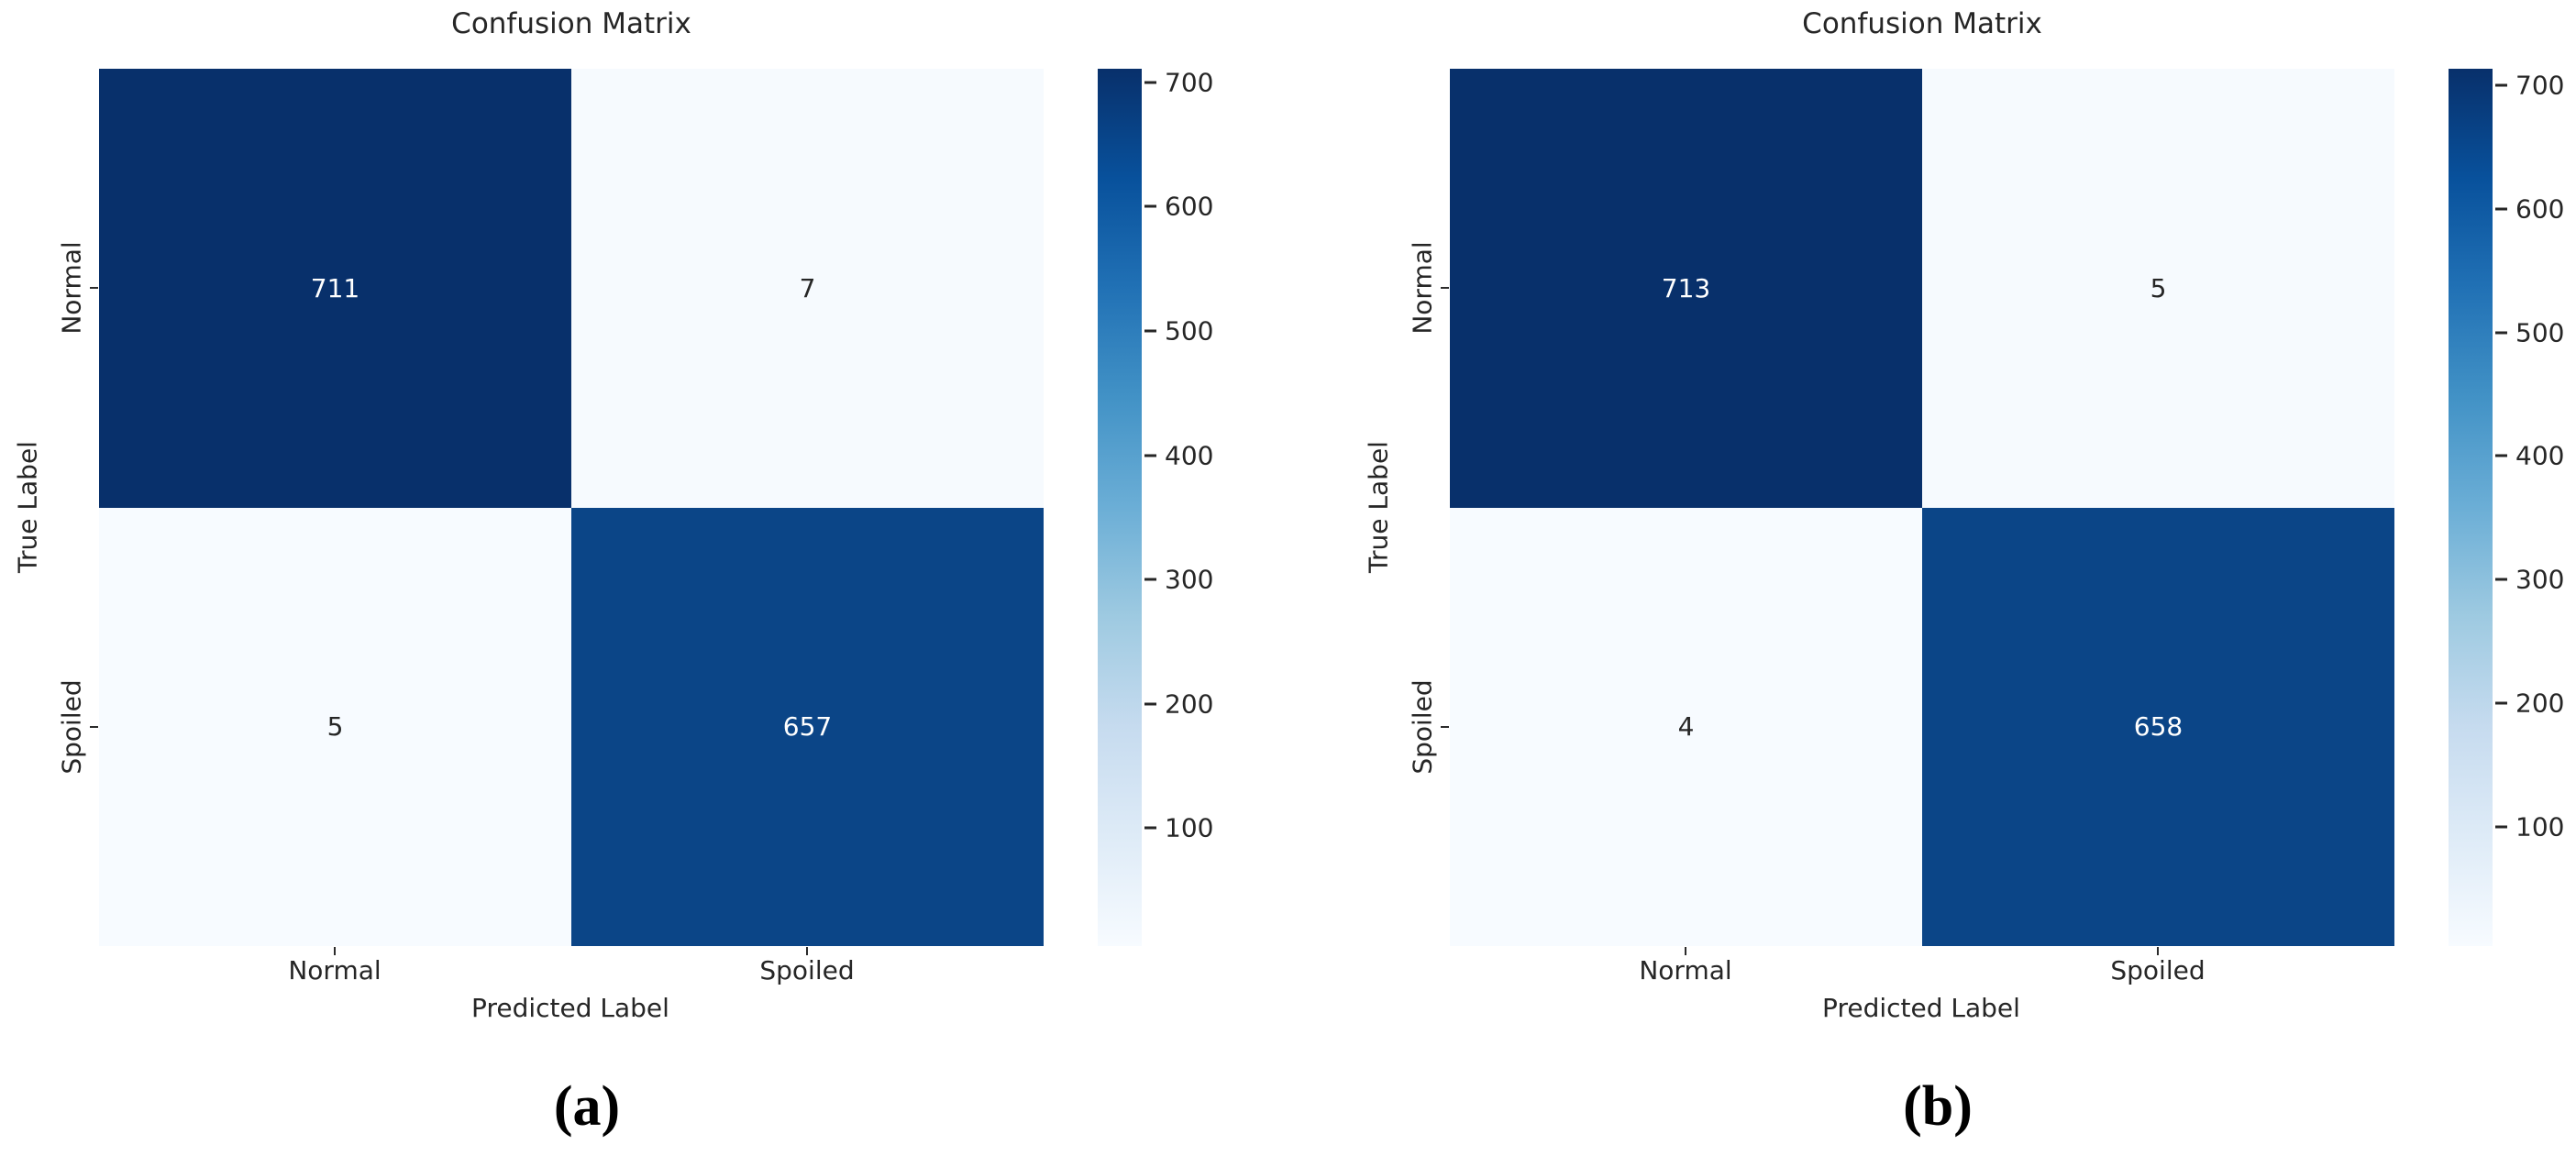  Describe the element at coordinates (1686, 288) in the screenshot. I see `heatmap-cell-true-normal-pred-normal: 713` at that location.